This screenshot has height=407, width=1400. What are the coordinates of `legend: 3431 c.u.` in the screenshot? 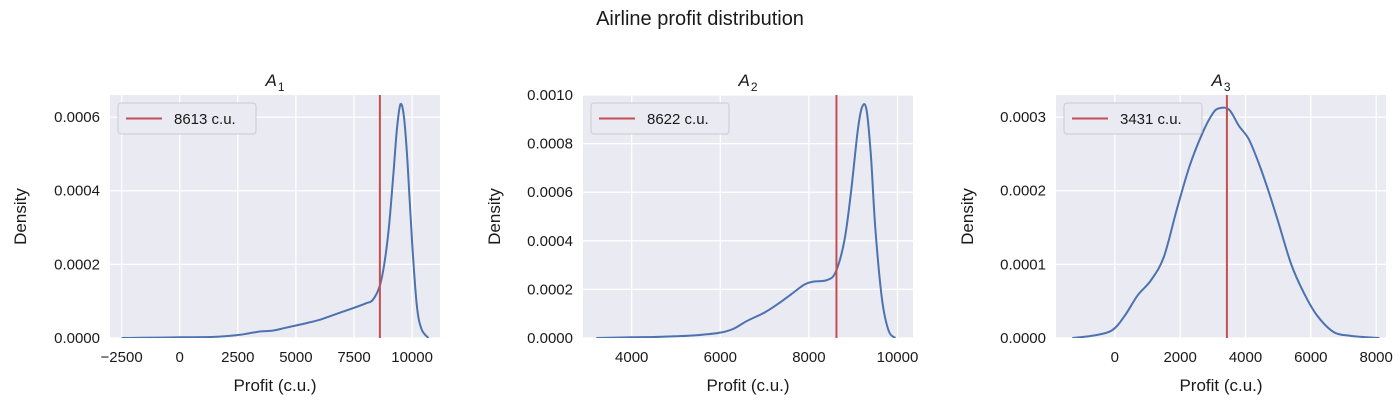 It's located at (1133, 118).